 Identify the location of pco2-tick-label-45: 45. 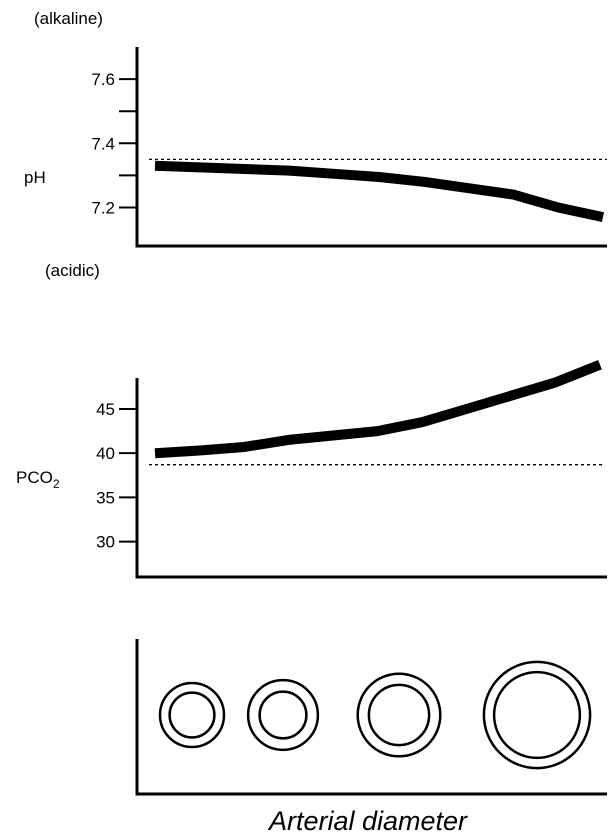
(105, 409).